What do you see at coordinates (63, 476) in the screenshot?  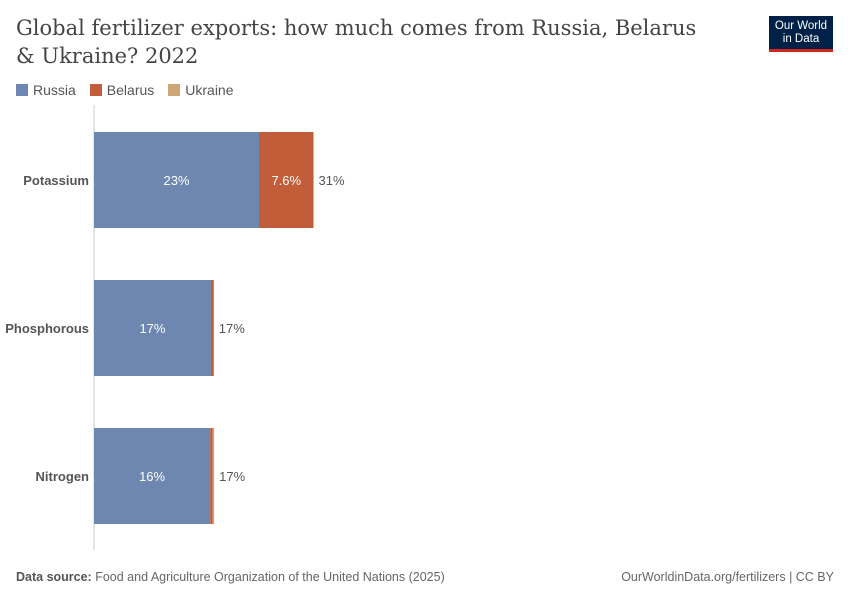 I see `category-label: Nitrogen` at bounding box center [63, 476].